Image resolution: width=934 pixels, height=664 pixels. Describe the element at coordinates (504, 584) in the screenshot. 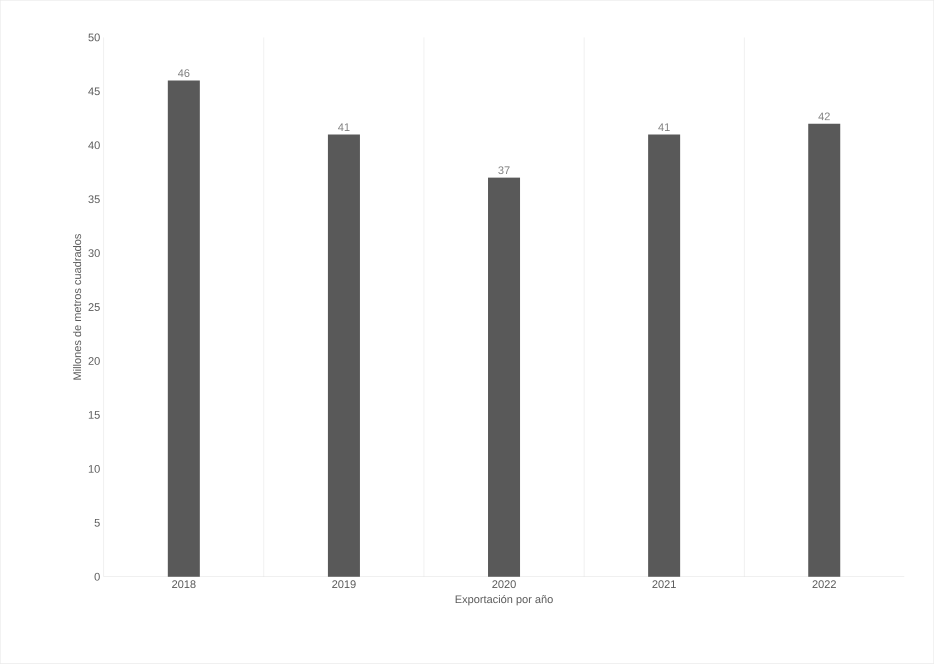

I see `x-tick-label: 2020` at that location.